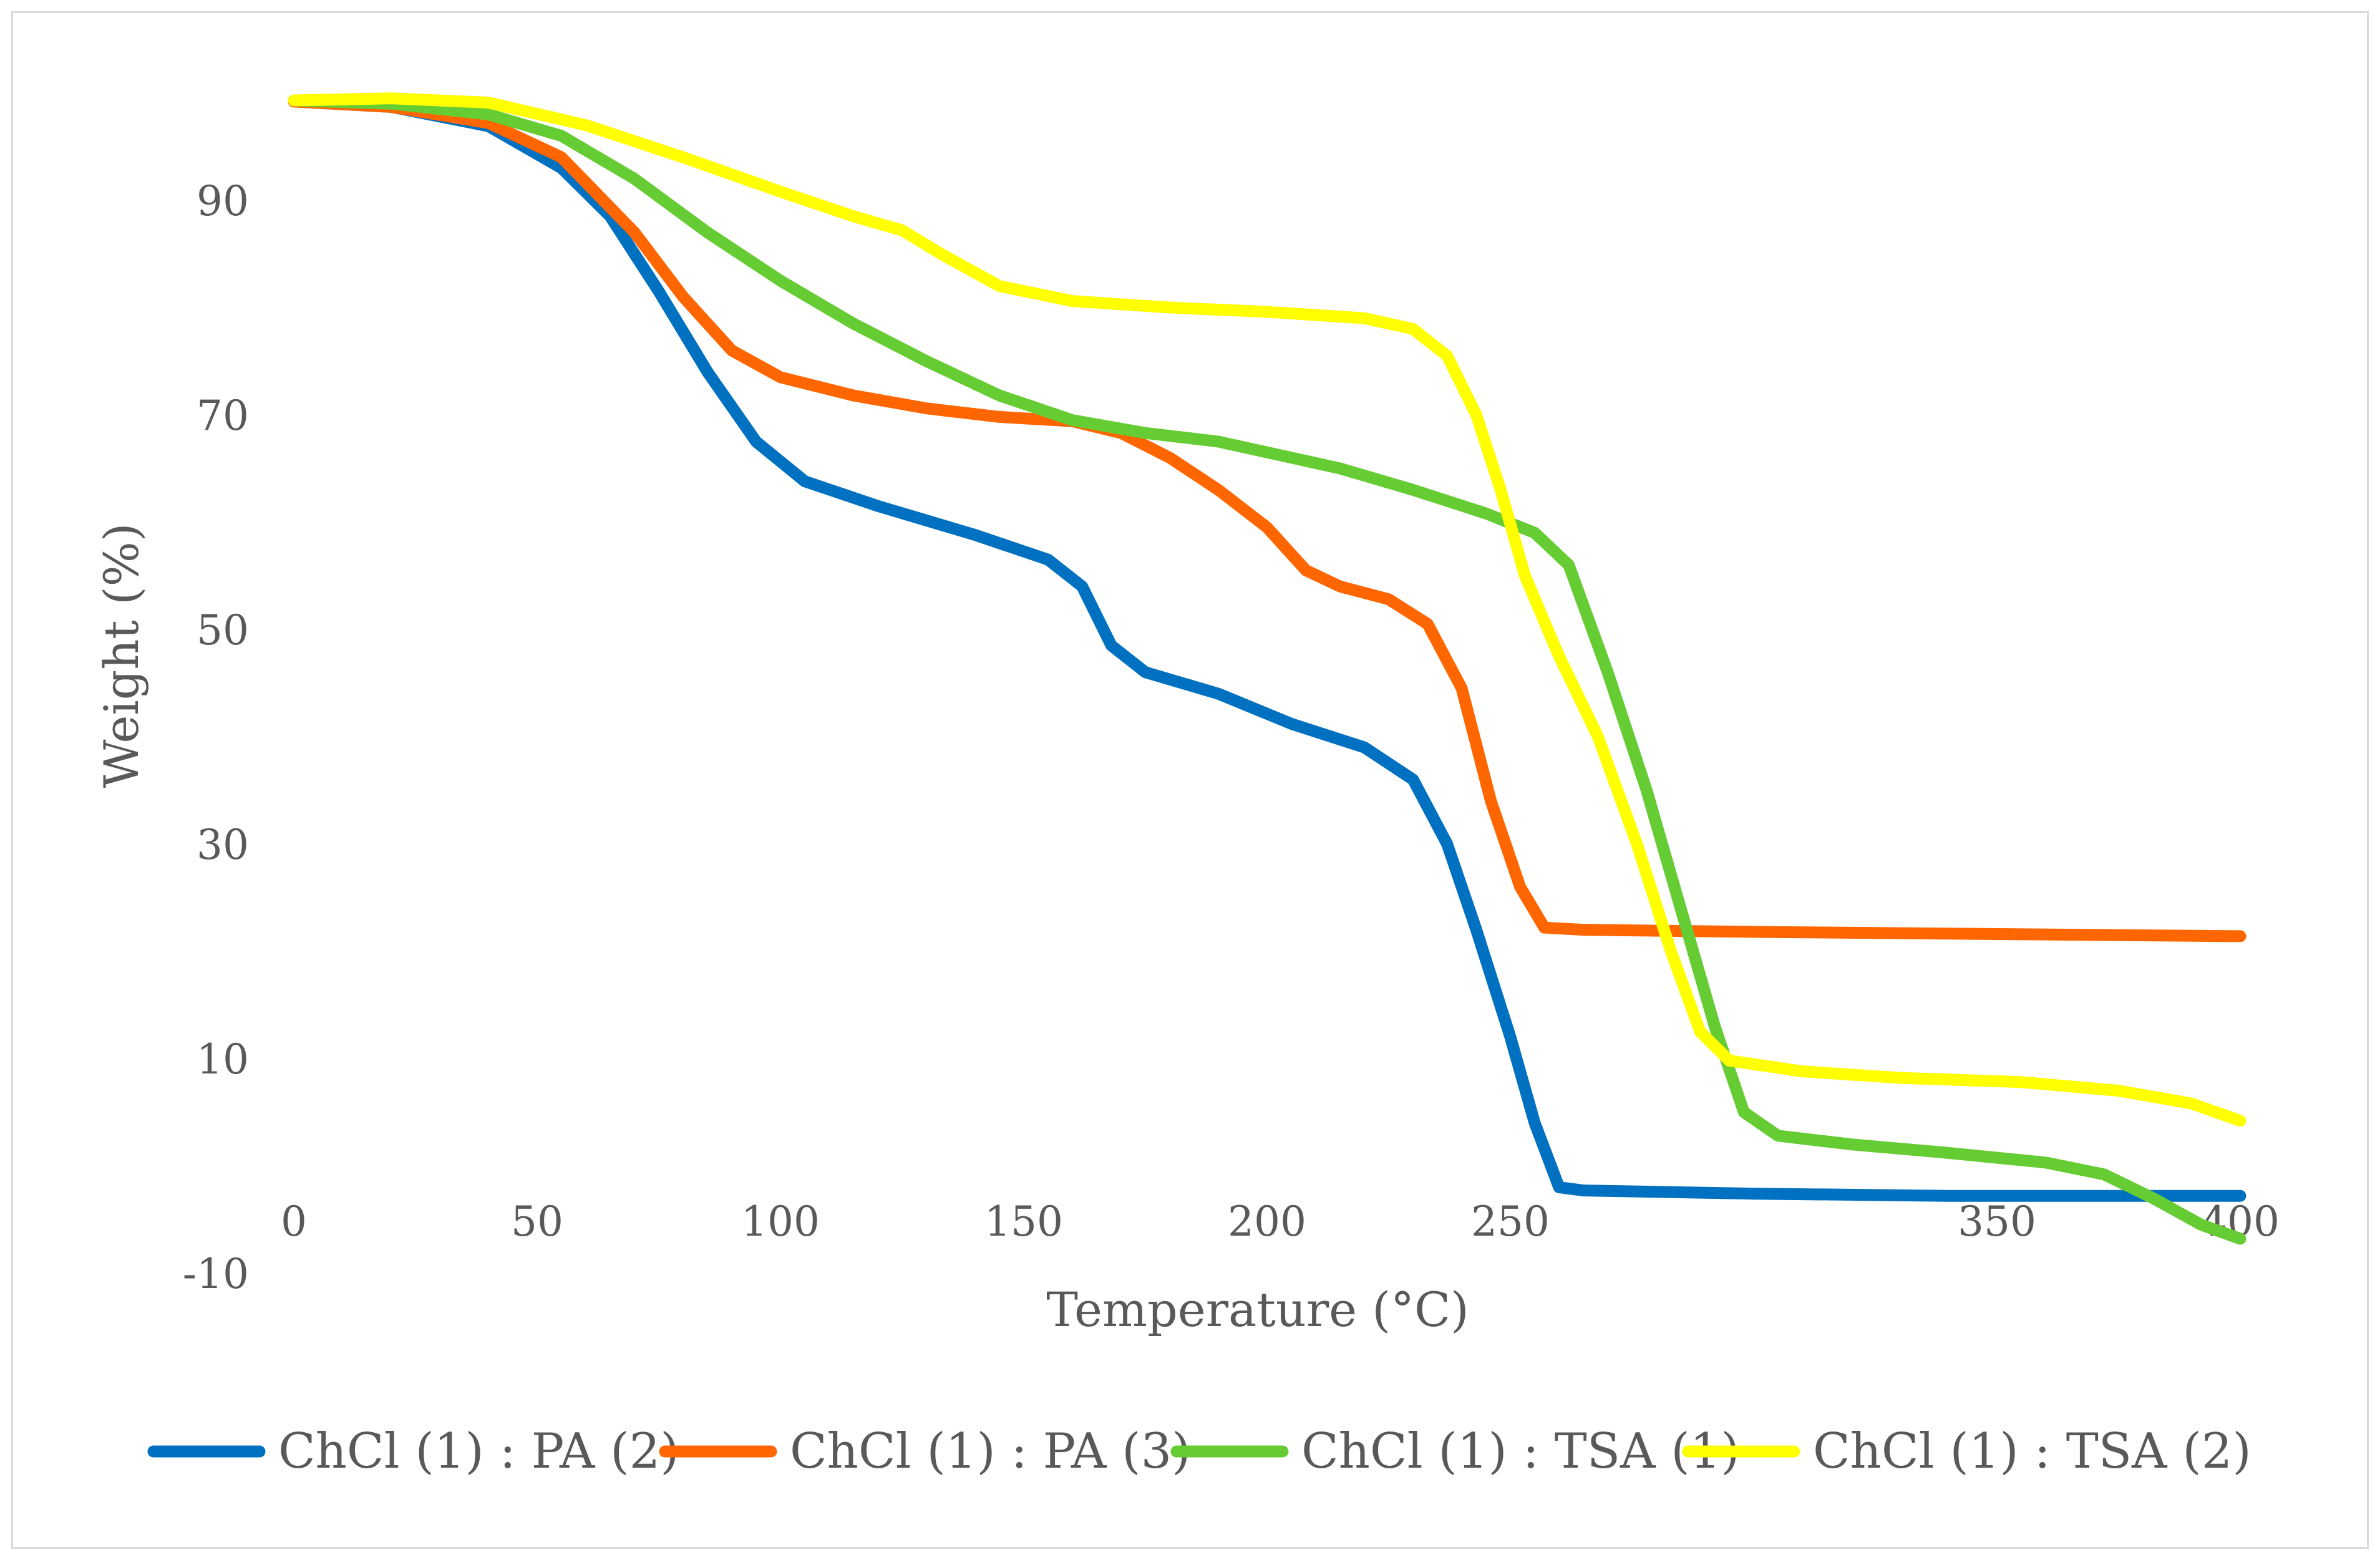 Image resolution: width=2380 pixels, height=1560 pixels. I want to click on x-tick-label: 200, so click(1267, 1222).